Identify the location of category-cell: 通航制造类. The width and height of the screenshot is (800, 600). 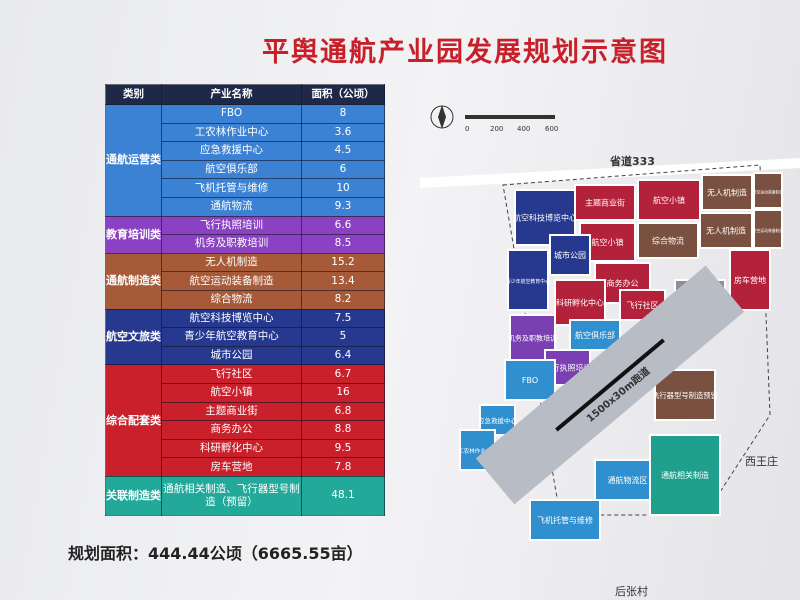
(133, 281).